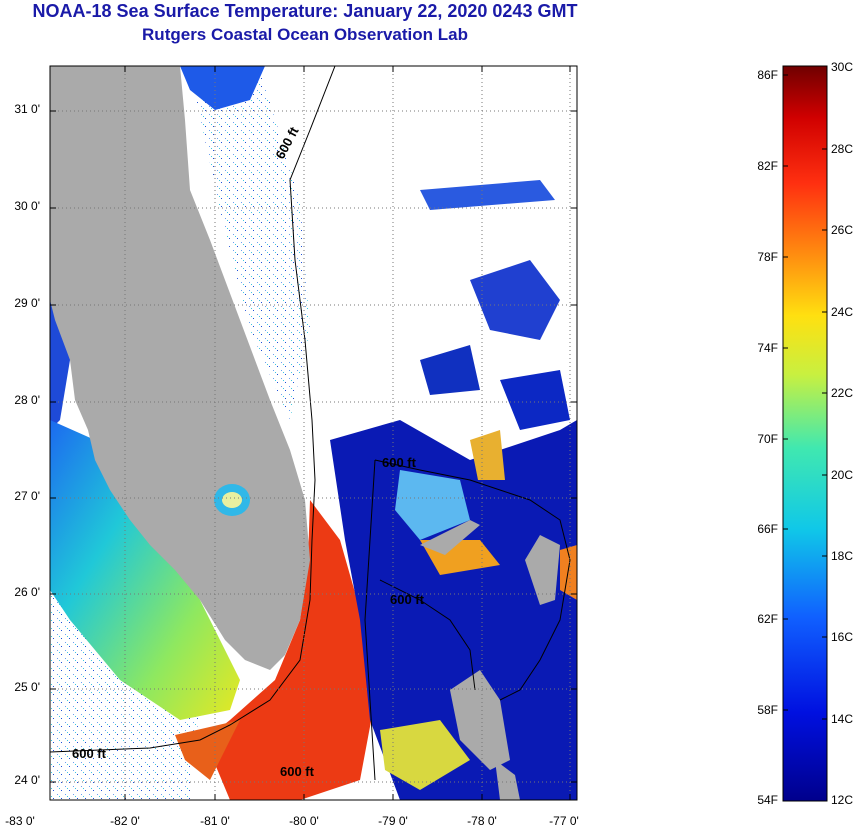  I want to click on keys-warm-water, so click(207, 750).